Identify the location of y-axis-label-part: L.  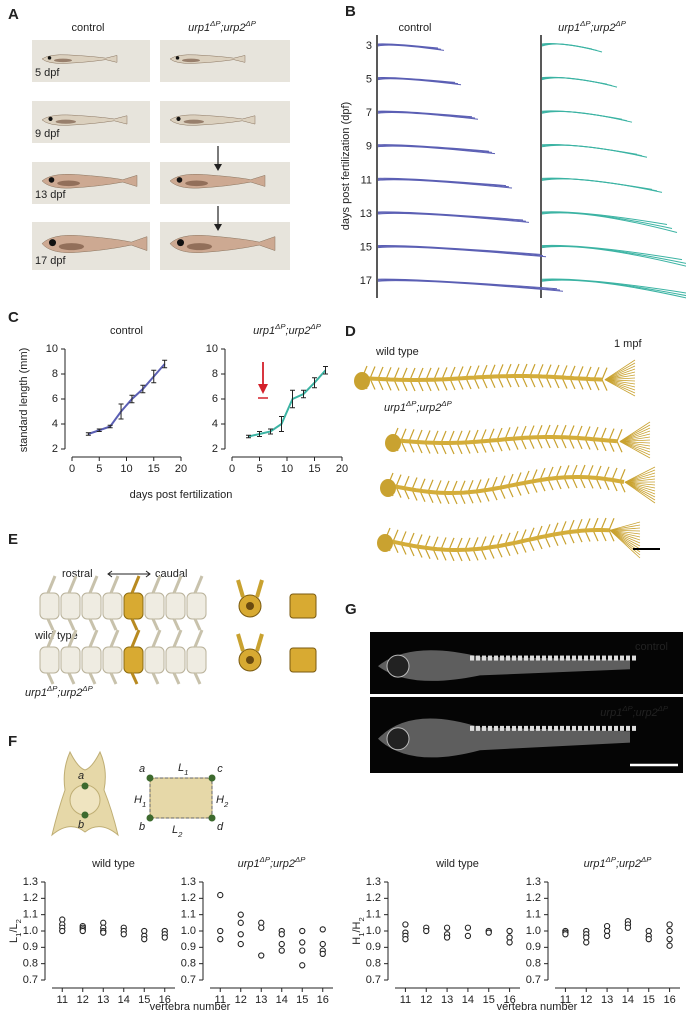
(14, 940).